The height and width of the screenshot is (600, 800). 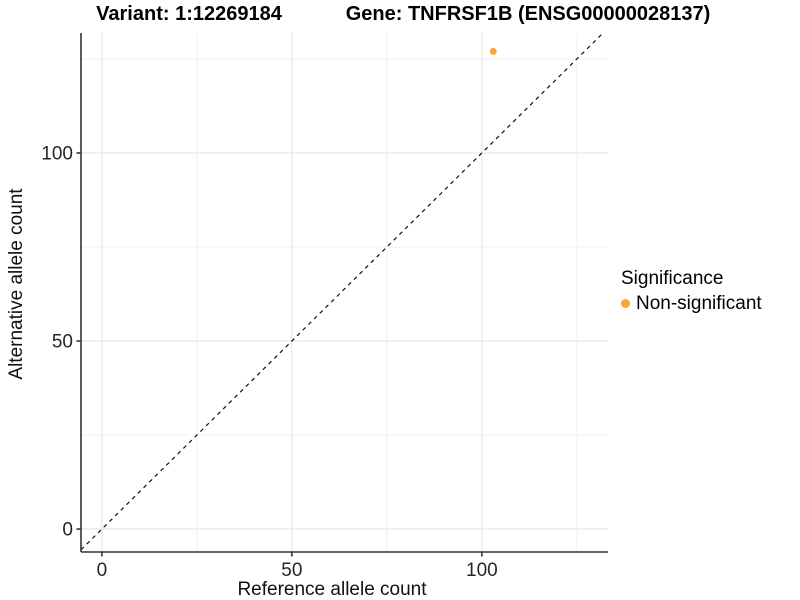 I want to click on legend-item: Non-significant, so click(x=691, y=304).